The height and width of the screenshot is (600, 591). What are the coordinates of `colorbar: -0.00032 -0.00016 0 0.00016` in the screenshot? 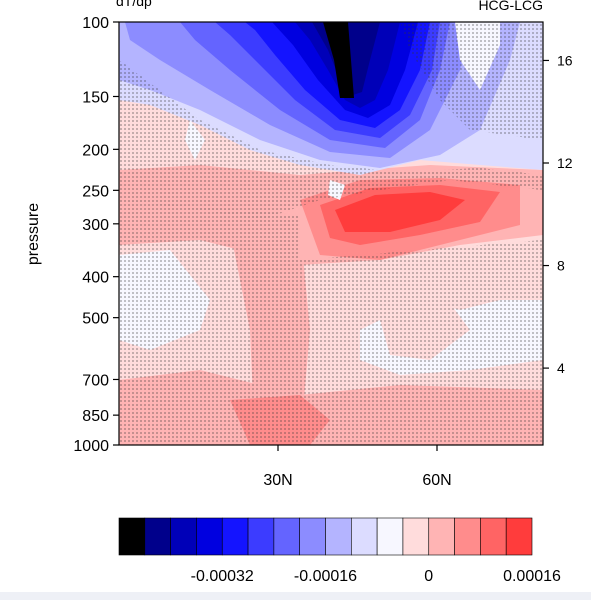 It's located at (339, 551).